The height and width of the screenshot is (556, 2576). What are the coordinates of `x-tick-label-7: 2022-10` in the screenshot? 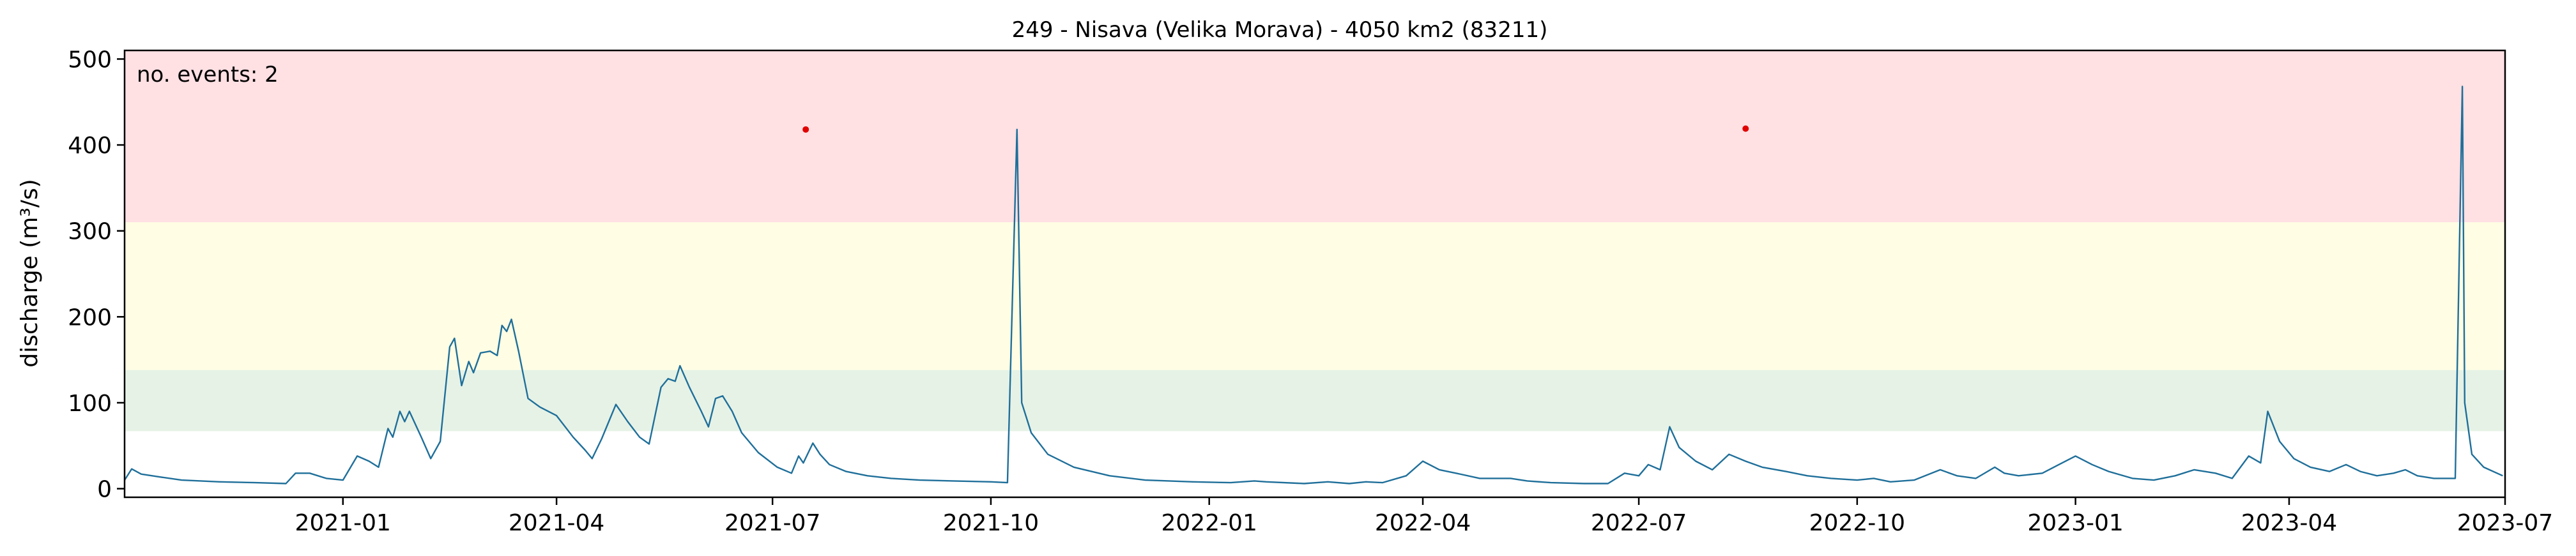 It's located at (1857, 523).